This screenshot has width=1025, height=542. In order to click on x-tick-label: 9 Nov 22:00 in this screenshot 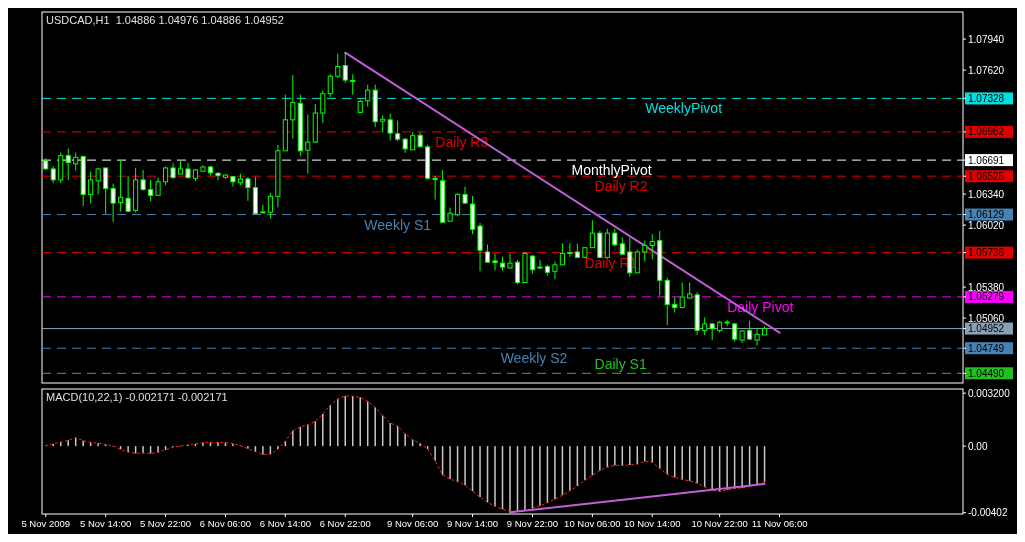, I will do `click(532, 523)`.